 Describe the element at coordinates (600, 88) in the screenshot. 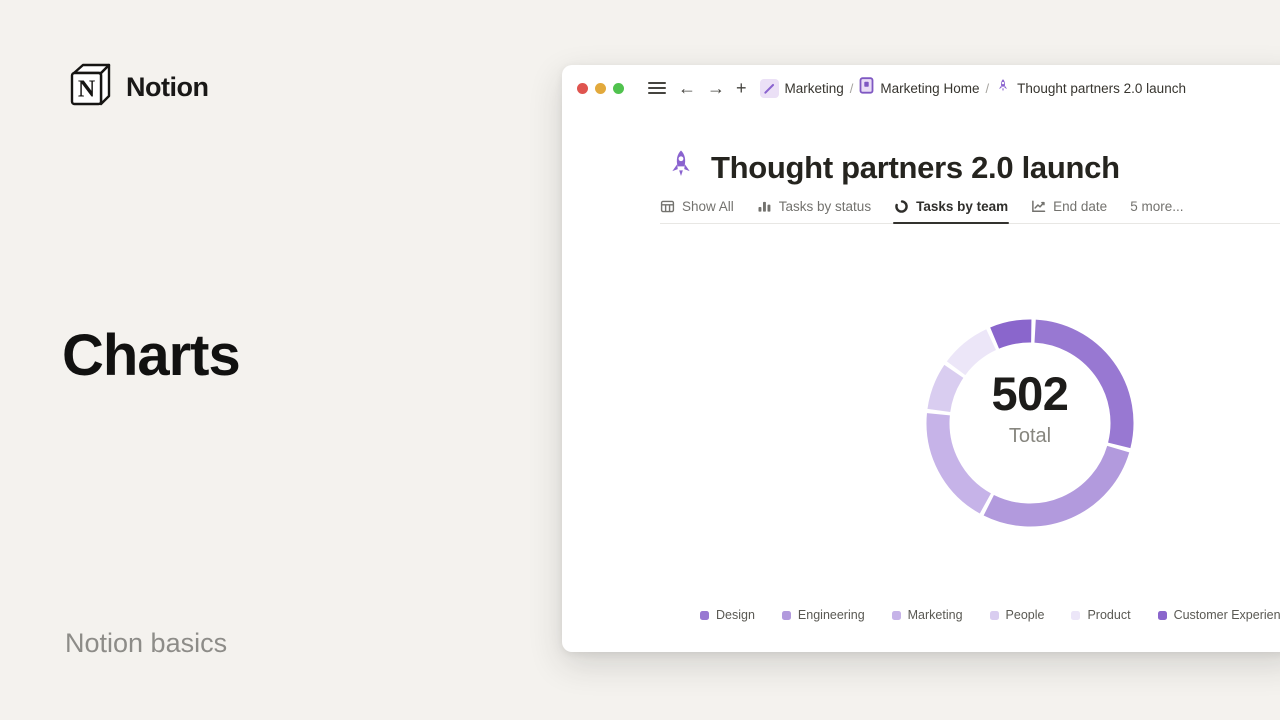

I see `minimize-window-button` at that location.